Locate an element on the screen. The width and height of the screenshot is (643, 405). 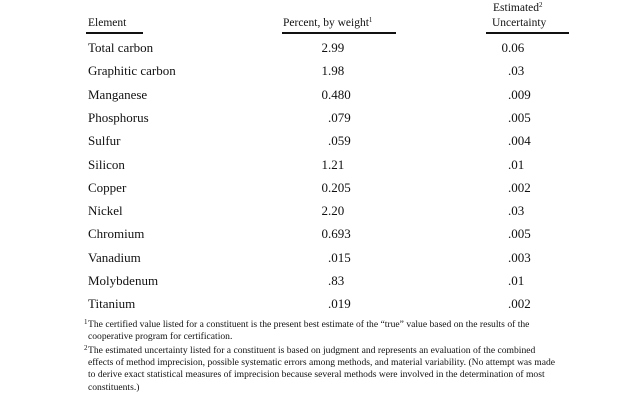
percent-frac: .21 is located at coordinates (336, 164).